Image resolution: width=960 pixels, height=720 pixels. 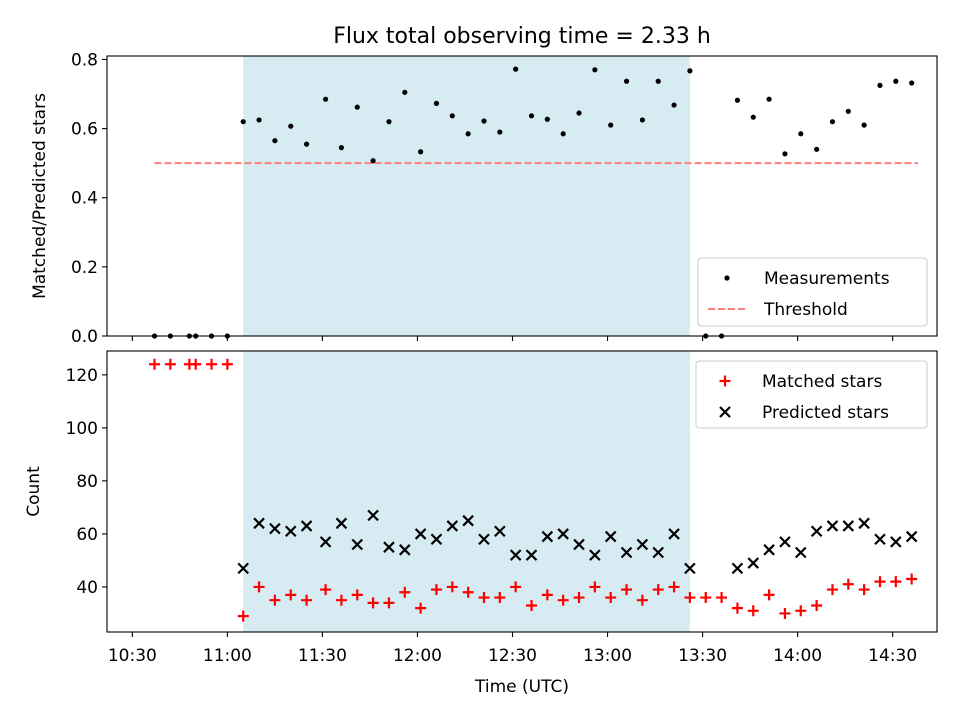 I want to click on legend-label: Predicted stars, so click(x=825, y=413).